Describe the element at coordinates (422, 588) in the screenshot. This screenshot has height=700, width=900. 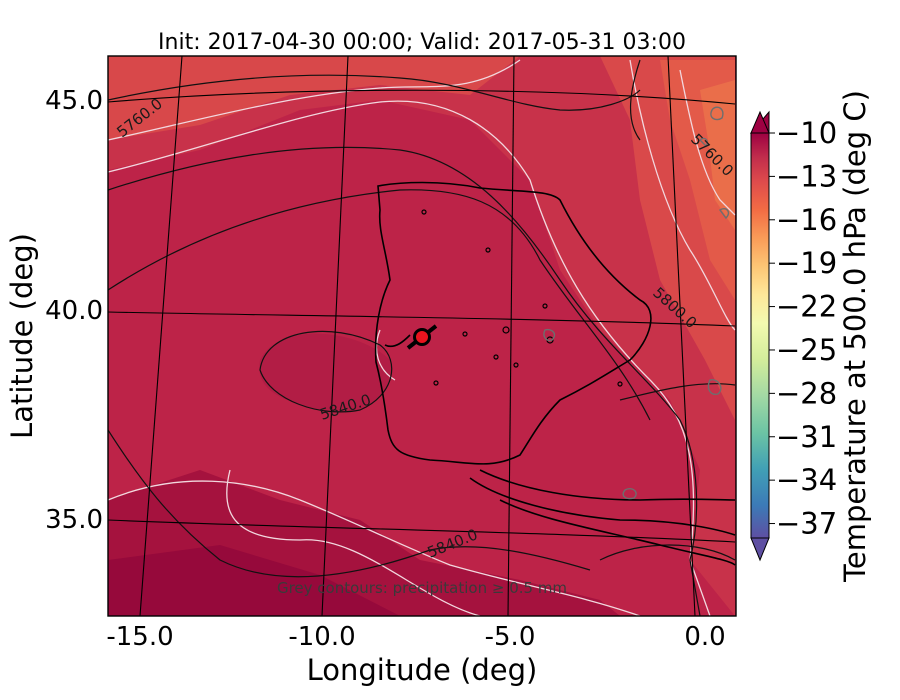
I see `precipitation-note: Grey contours: precipitation ≥ 0.5 mm` at that location.